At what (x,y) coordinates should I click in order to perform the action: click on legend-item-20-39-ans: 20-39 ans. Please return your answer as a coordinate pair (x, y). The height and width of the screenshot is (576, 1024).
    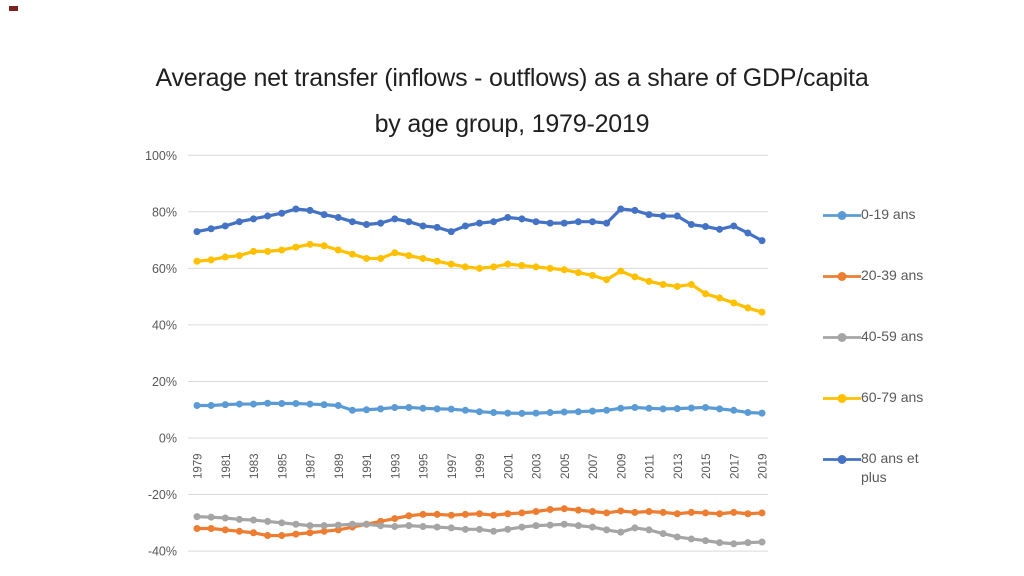
    Looking at the image, I should click on (873, 276).